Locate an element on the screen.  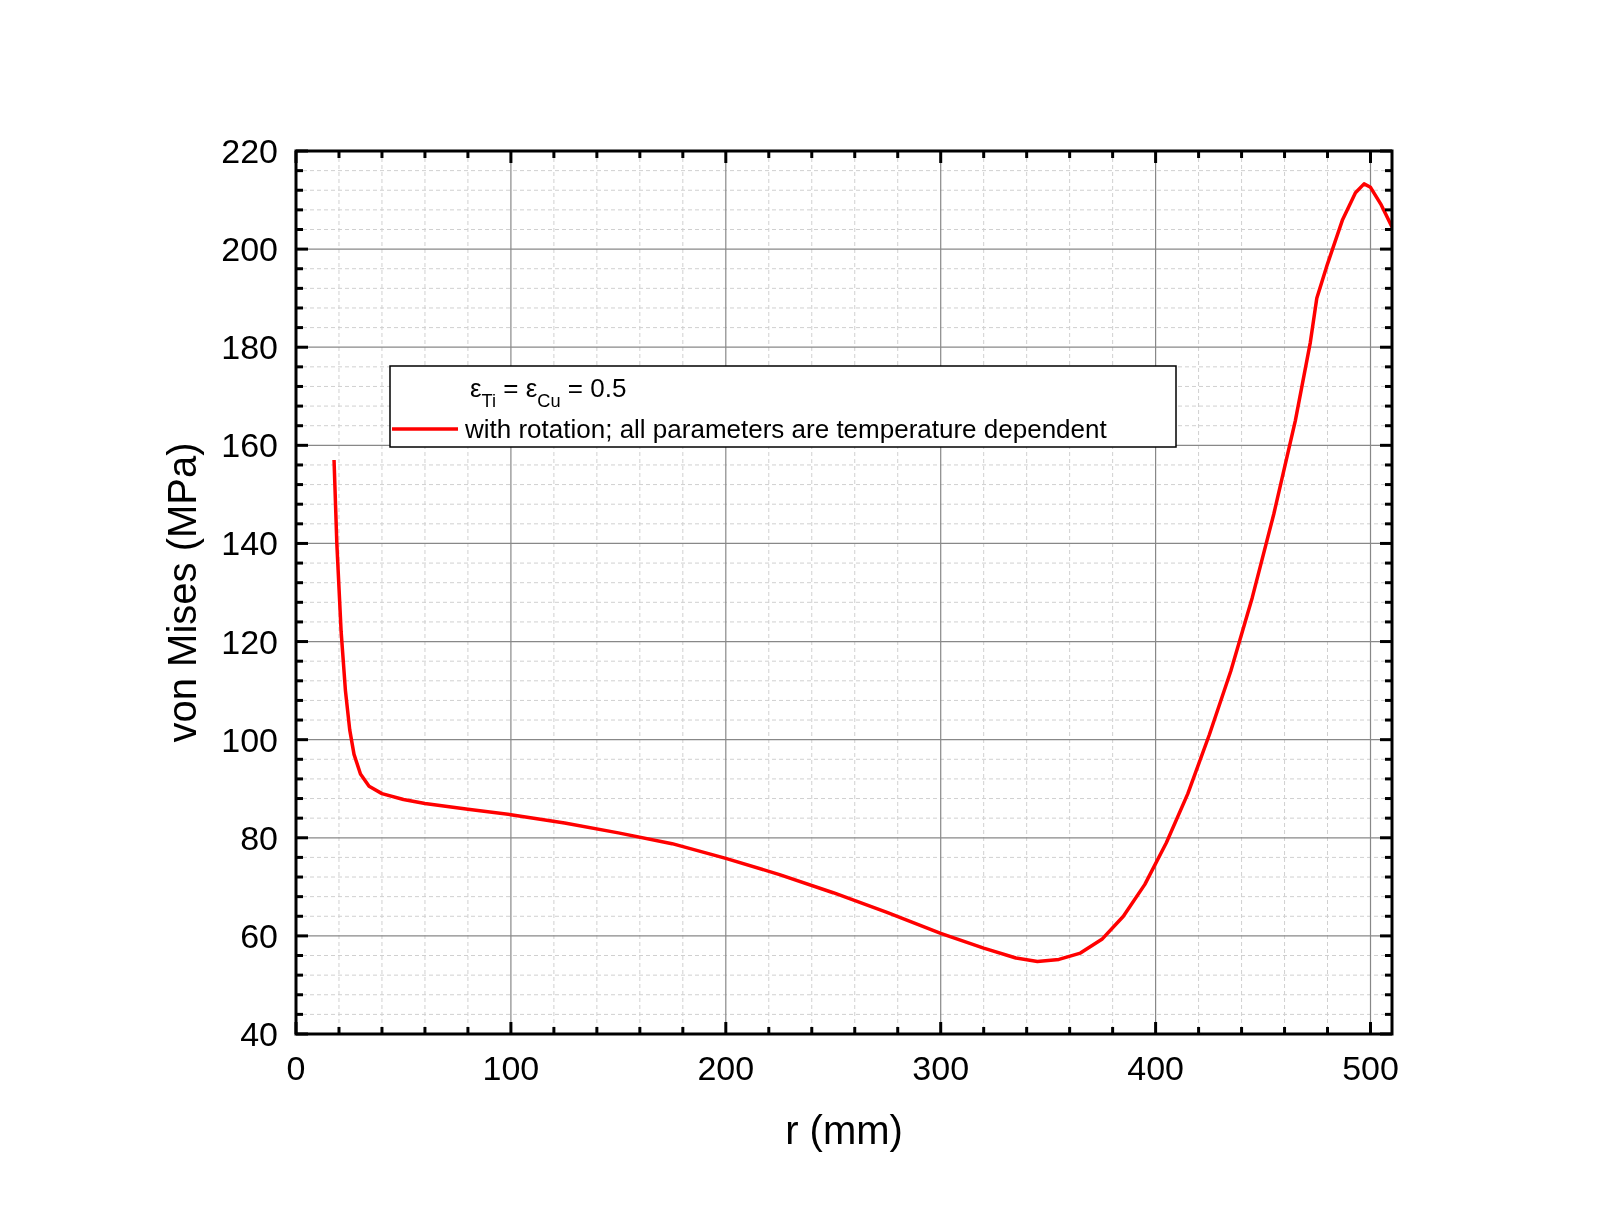
x-tick-label: 400 is located at coordinates (1155, 1068).